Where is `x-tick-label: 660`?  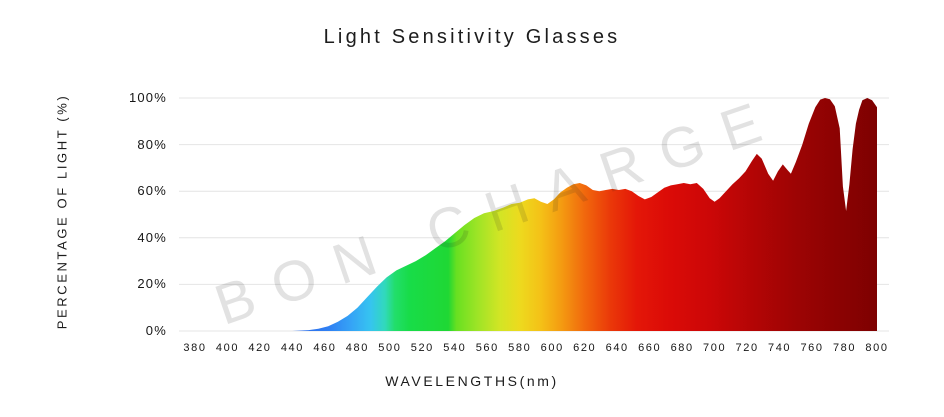
x-tick-label: 660 is located at coordinates (650, 348).